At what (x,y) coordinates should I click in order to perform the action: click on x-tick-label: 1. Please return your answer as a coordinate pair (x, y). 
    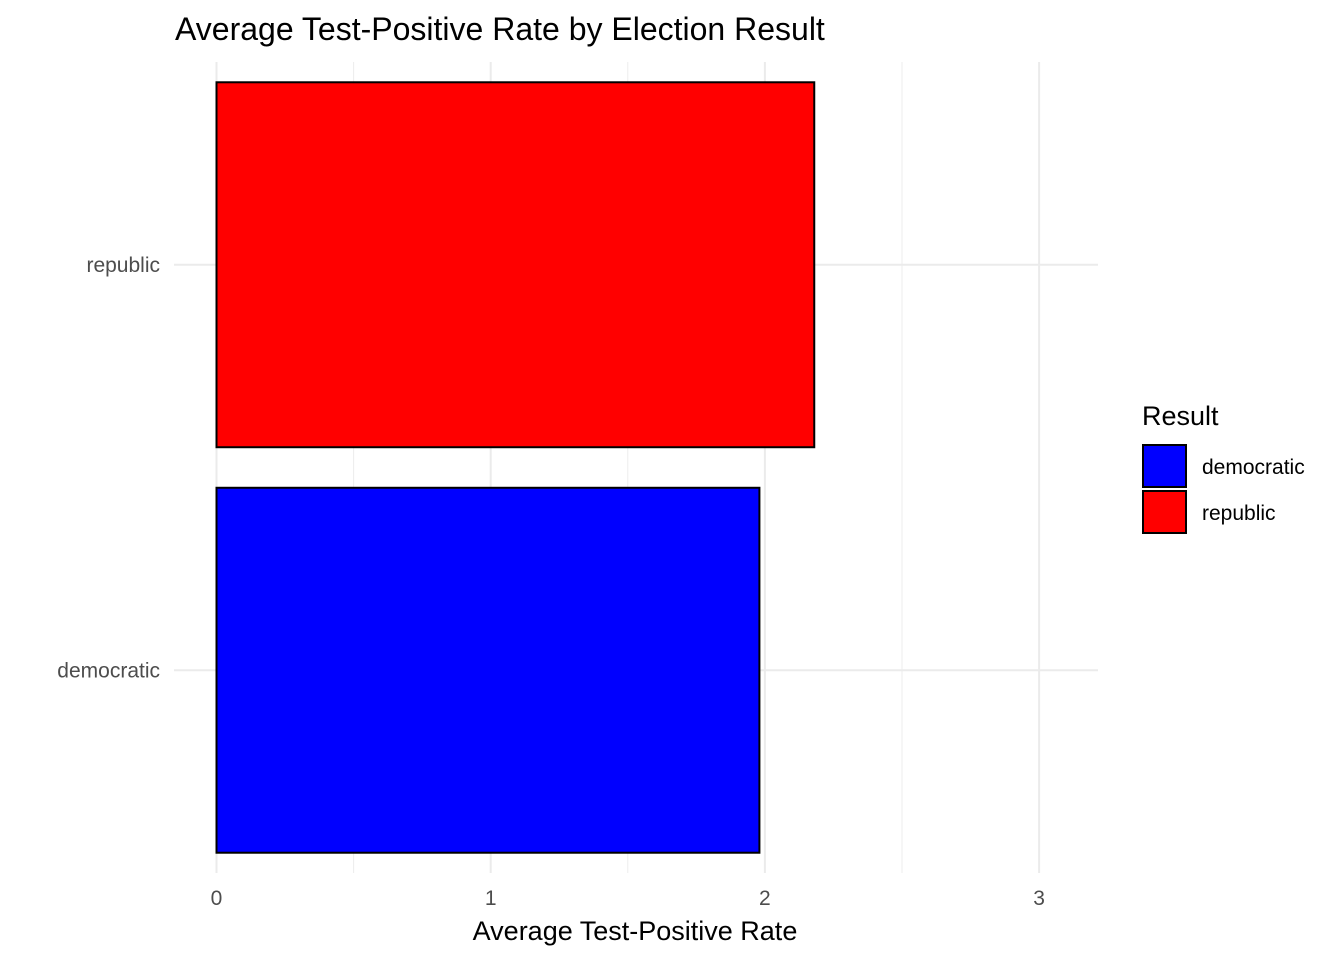
    Looking at the image, I should click on (491, 898).